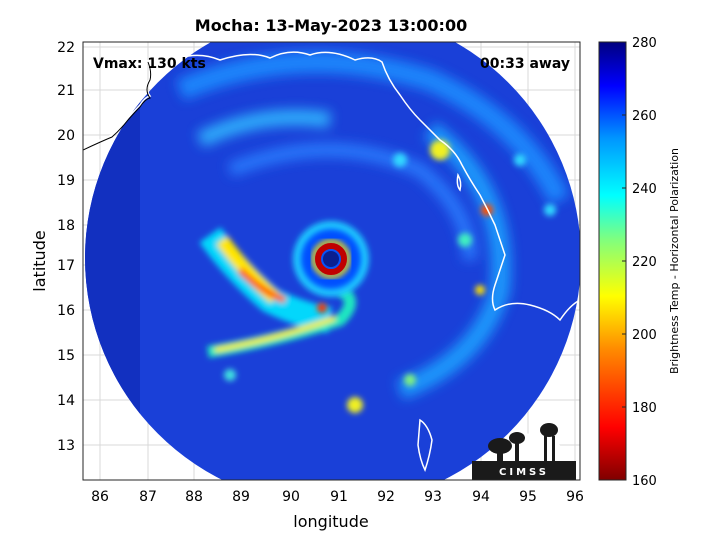  I want to click on colorbar-tick: 200, so click(644, 335).